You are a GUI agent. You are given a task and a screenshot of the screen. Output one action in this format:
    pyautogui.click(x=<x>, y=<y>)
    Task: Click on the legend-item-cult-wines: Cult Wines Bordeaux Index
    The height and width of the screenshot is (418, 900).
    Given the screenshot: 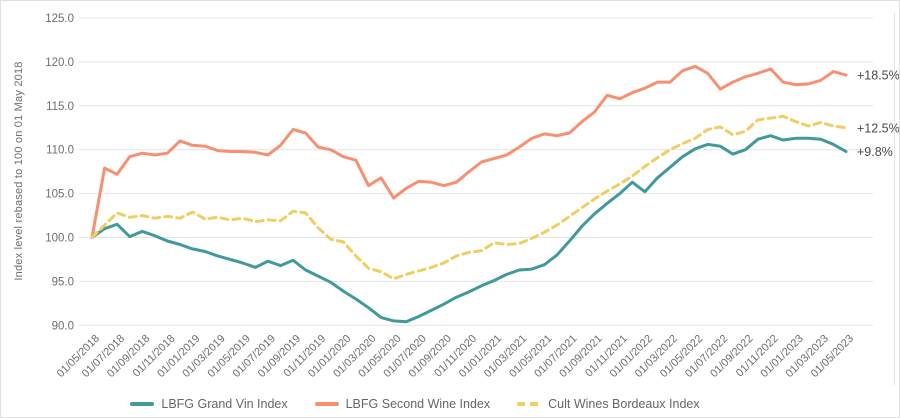 What is the action you would take?
    pyautogui.click(x=608, y=404)
    